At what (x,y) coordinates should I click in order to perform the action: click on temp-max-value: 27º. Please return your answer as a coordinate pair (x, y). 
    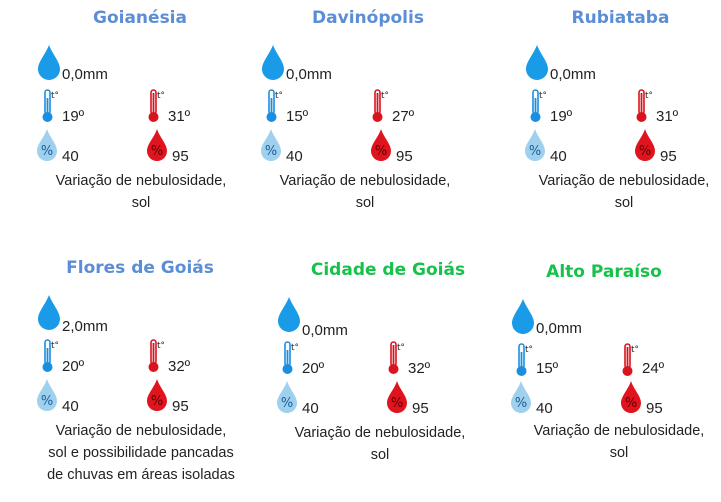
    Looking at the image, I should click on (403, 116).